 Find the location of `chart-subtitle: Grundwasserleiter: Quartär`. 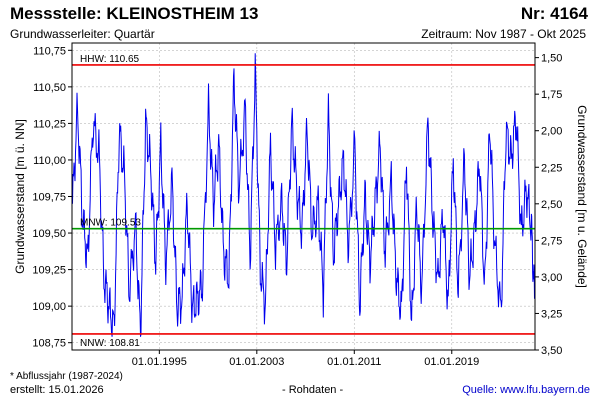

chart-subtitle: Grundwasserleiter: Quartär is located at coordinates (82, 34).